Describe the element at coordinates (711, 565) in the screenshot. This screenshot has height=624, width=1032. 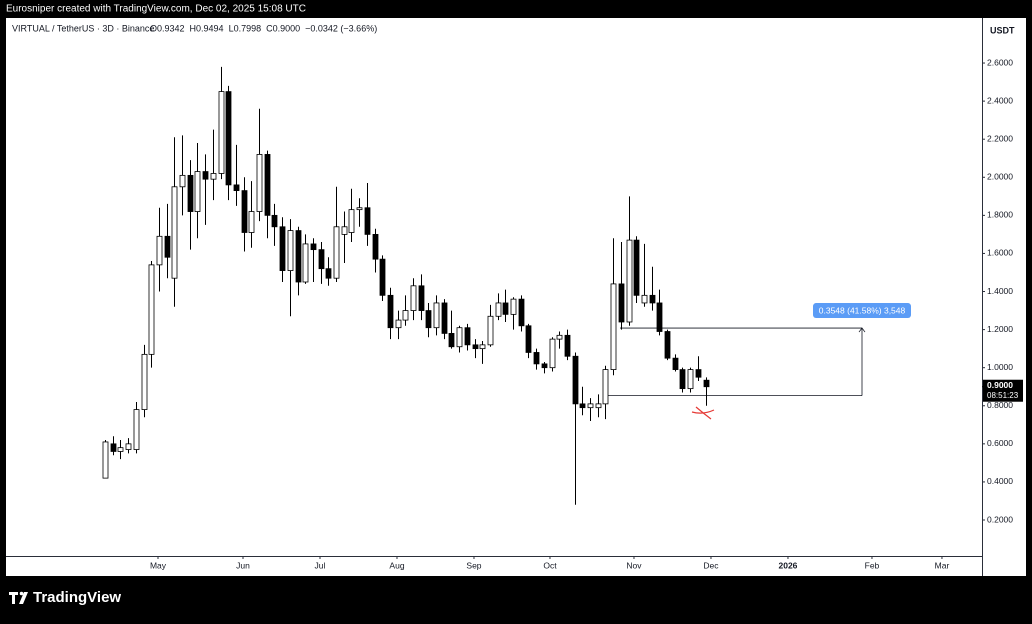
I see `x-tick-label: Dec` at that location.